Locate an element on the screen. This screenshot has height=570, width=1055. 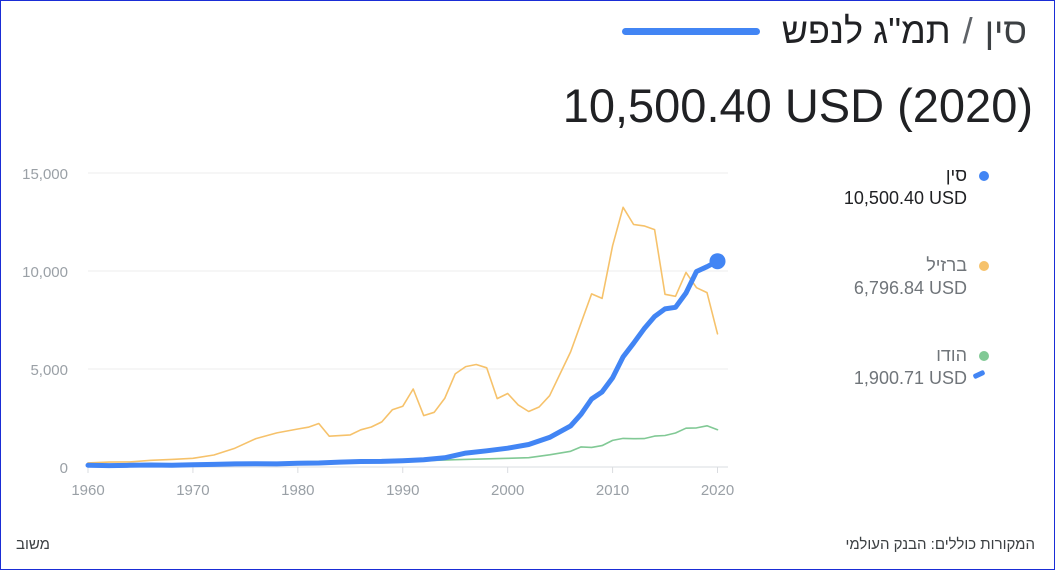
legend-dot-brazil is located at coordinates (984, 266).